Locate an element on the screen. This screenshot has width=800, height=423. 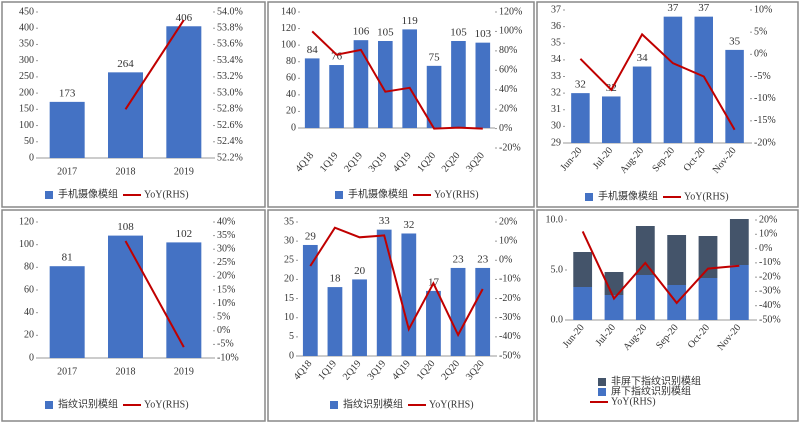
data-label: 23 is located at coordinates (459, 259).